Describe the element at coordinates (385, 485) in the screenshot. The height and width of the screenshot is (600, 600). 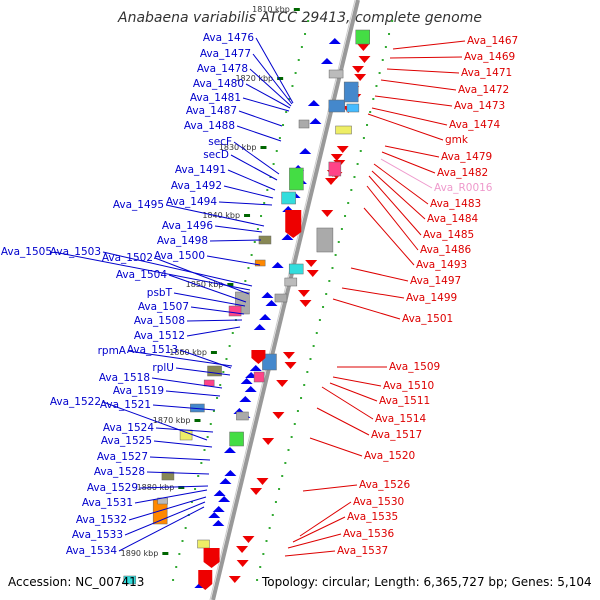
I see `gene-label-right: Ava_1526` at that location.